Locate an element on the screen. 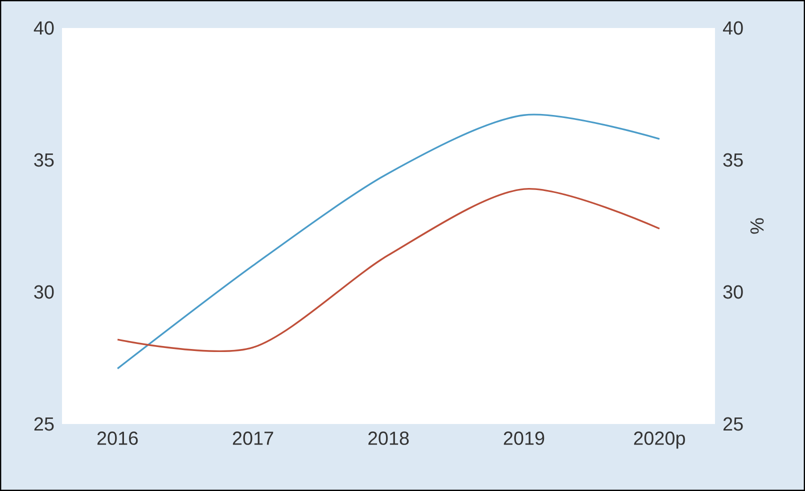 The width and height of the screenshot is (805, 491). y-tick-label: 30 is located at coordinates (44, 292).